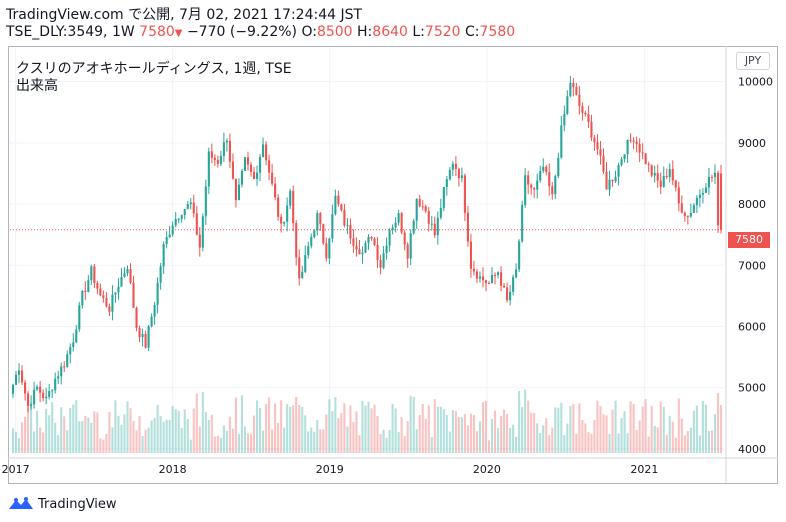 The height and width of the screenshot is (522, 786). I want to click on x-tick-label: 2019, so click(330, 469).